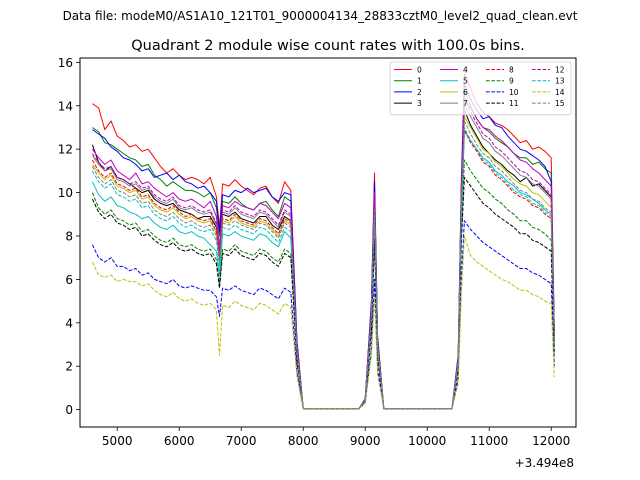 This screenshot has height=480, width=640. Describe the element at coordinates (365, 441) in the screenshot. I see `x-tick-label: 9000` at that location.